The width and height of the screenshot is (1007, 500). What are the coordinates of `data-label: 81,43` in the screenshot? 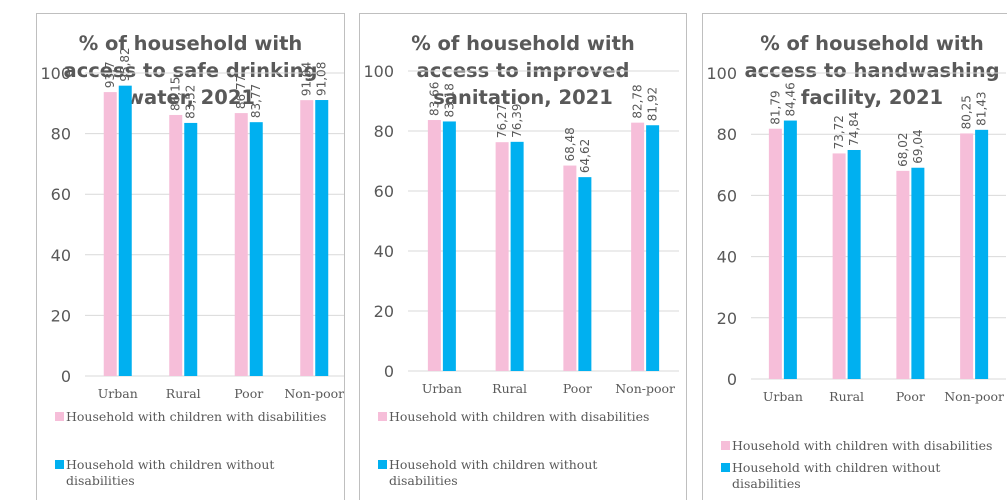 It's located at (982, 108).